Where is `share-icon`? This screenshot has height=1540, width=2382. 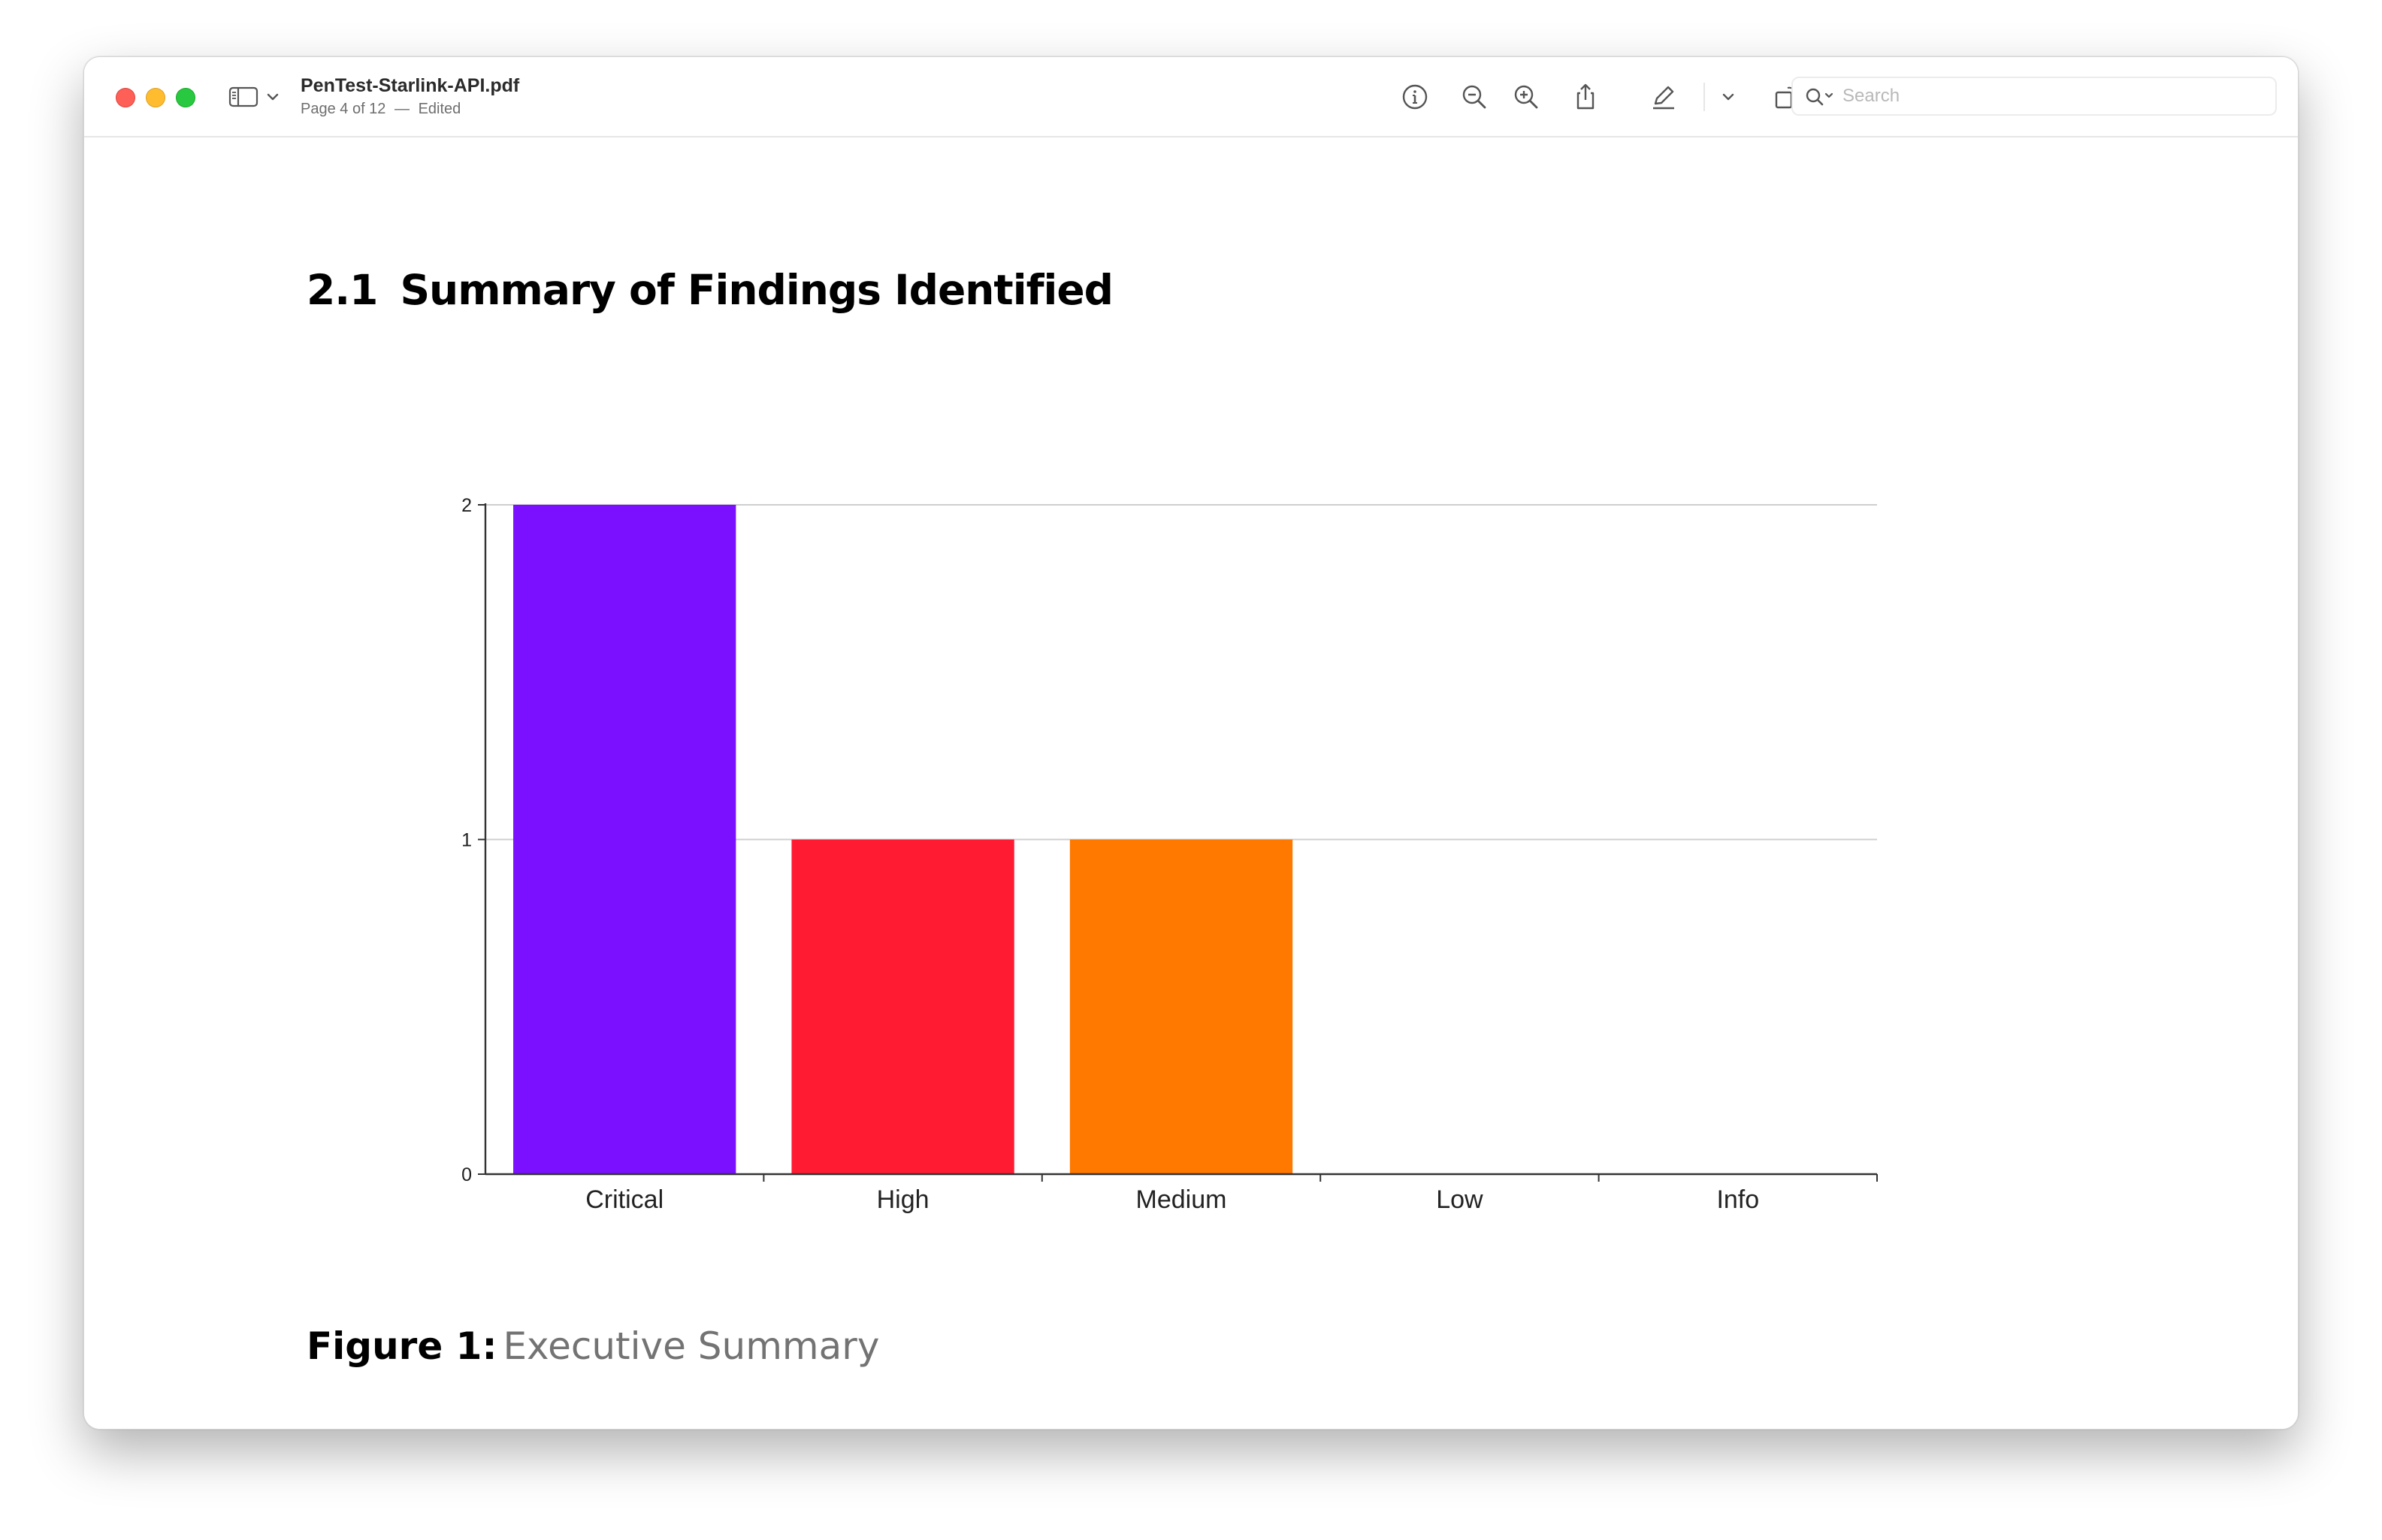
share-icon is located at coordinates (1586, 96).